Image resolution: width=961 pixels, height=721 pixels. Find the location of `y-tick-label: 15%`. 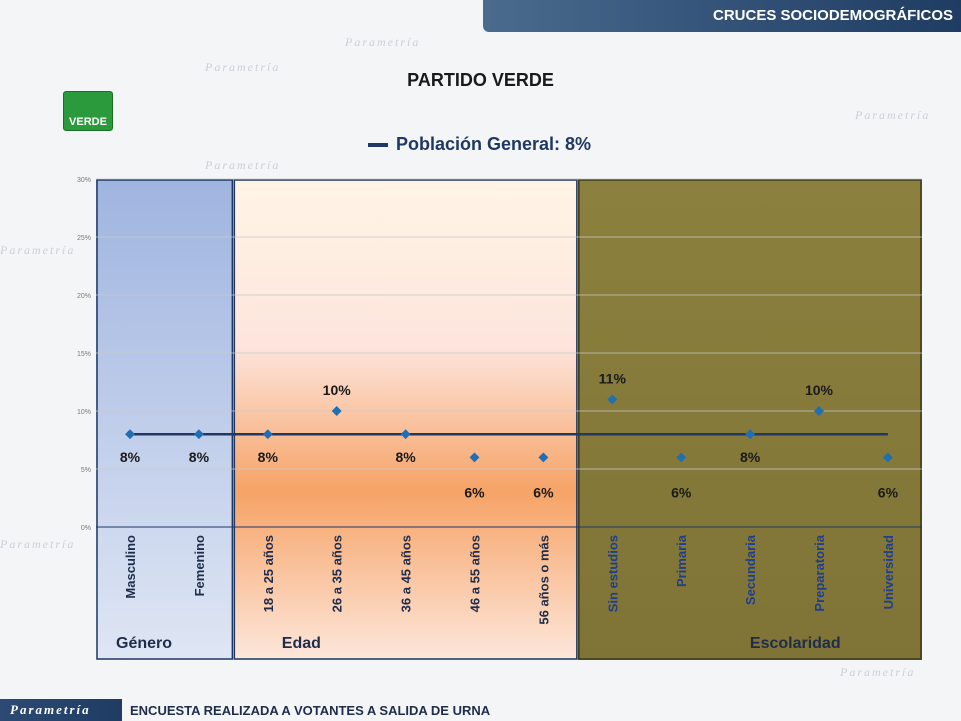

y-tick-label: 15% is located at coordinates (84, 354).